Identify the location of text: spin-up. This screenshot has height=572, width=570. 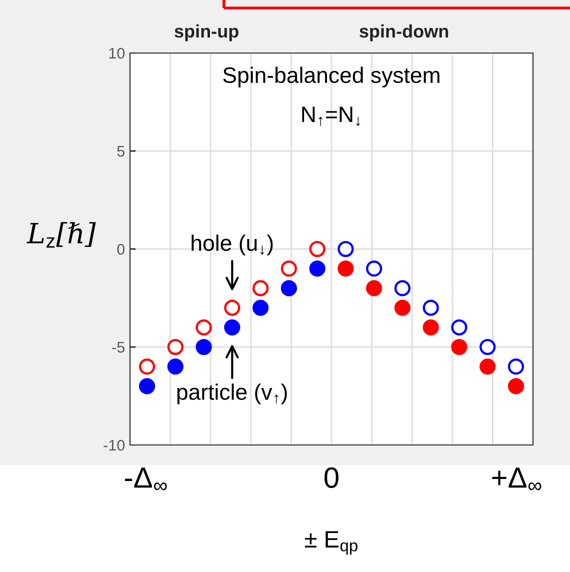
(206, 33).